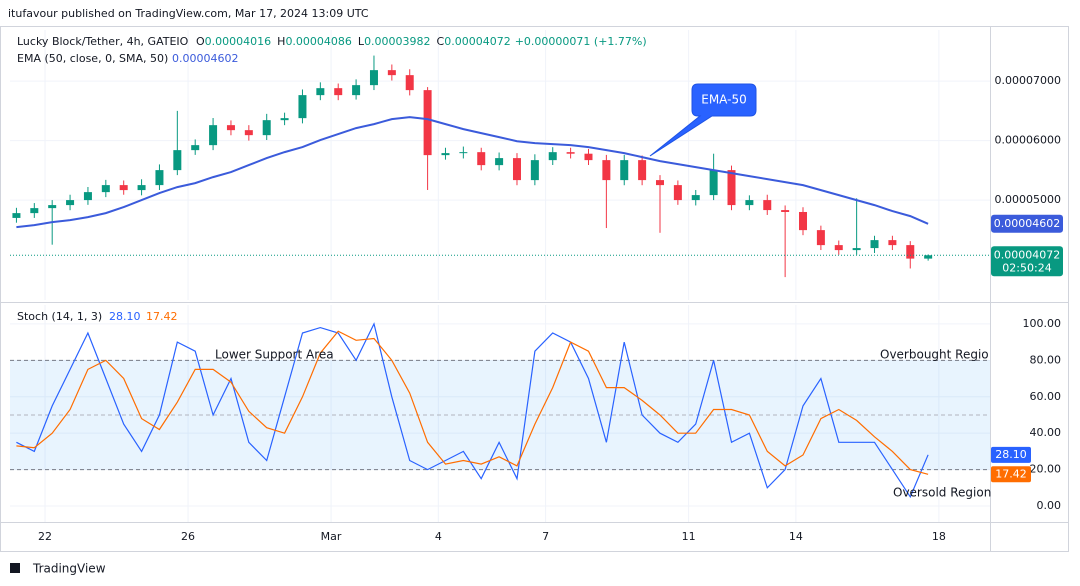  Describe the element at coordinates (103, 41) in the screenshot. I see `legend-symbol: Lucky Block/Tether, 4h, GATEIO` at that location.